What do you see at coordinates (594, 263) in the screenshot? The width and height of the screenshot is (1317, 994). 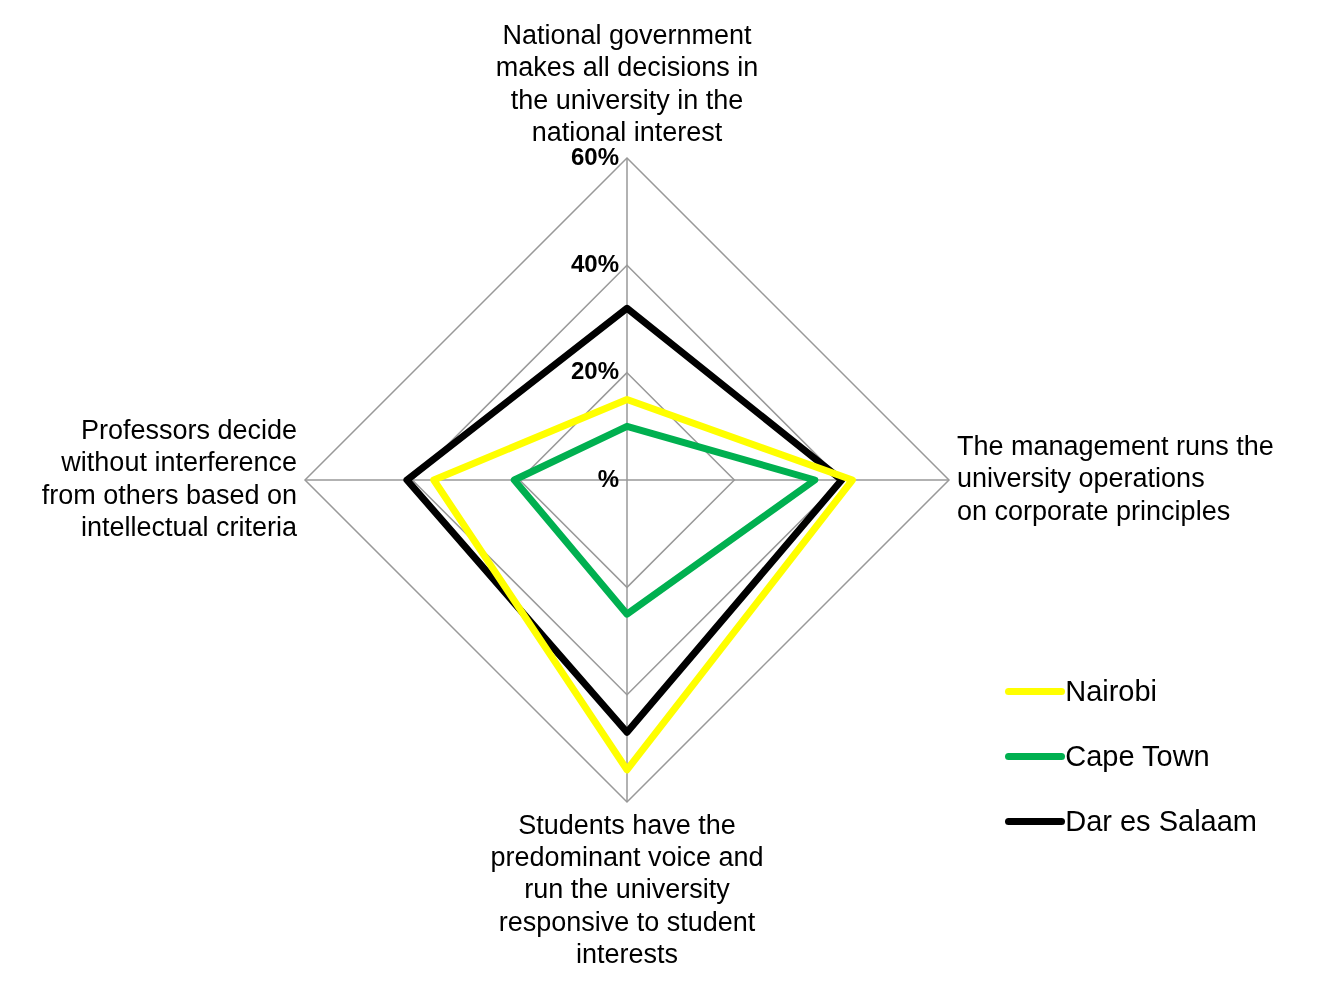 I see `y-tick-label: 40%` at bounding box center [594, 263].